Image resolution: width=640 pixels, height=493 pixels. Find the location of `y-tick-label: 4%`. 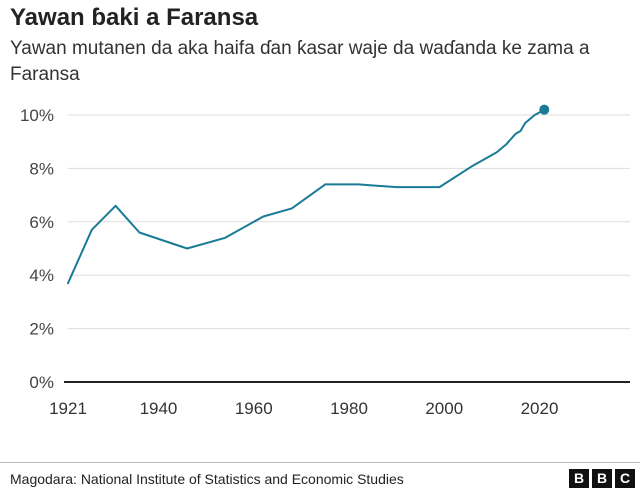

y-tick-label: 4% is located at coordinates (41, 275).